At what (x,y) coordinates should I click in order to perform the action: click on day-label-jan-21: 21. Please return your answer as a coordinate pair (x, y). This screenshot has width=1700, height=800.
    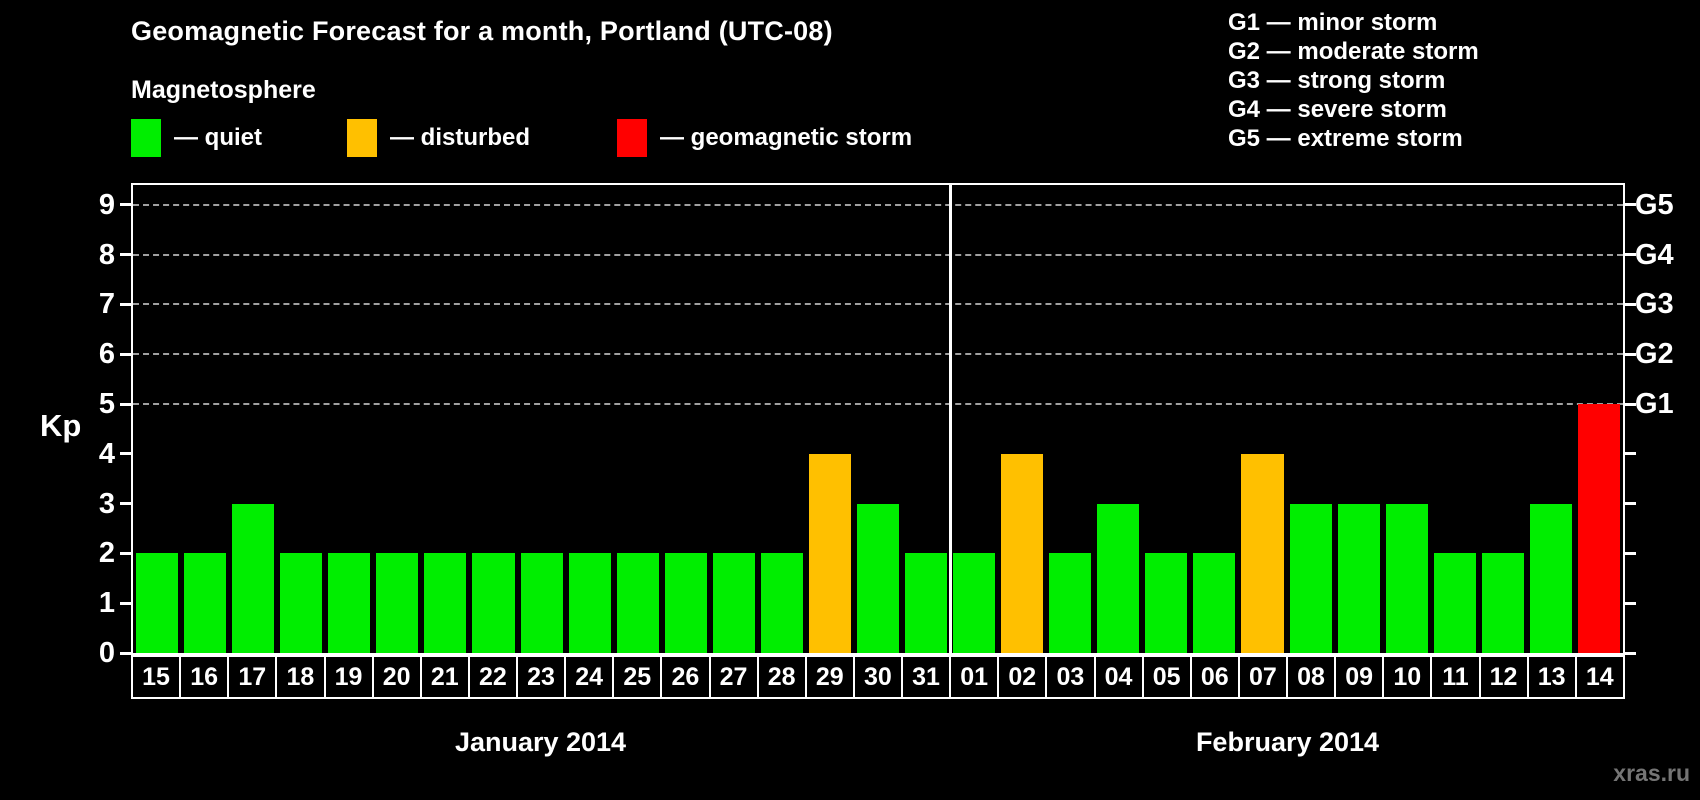
    Looking at the image, I should click on (444, 677).